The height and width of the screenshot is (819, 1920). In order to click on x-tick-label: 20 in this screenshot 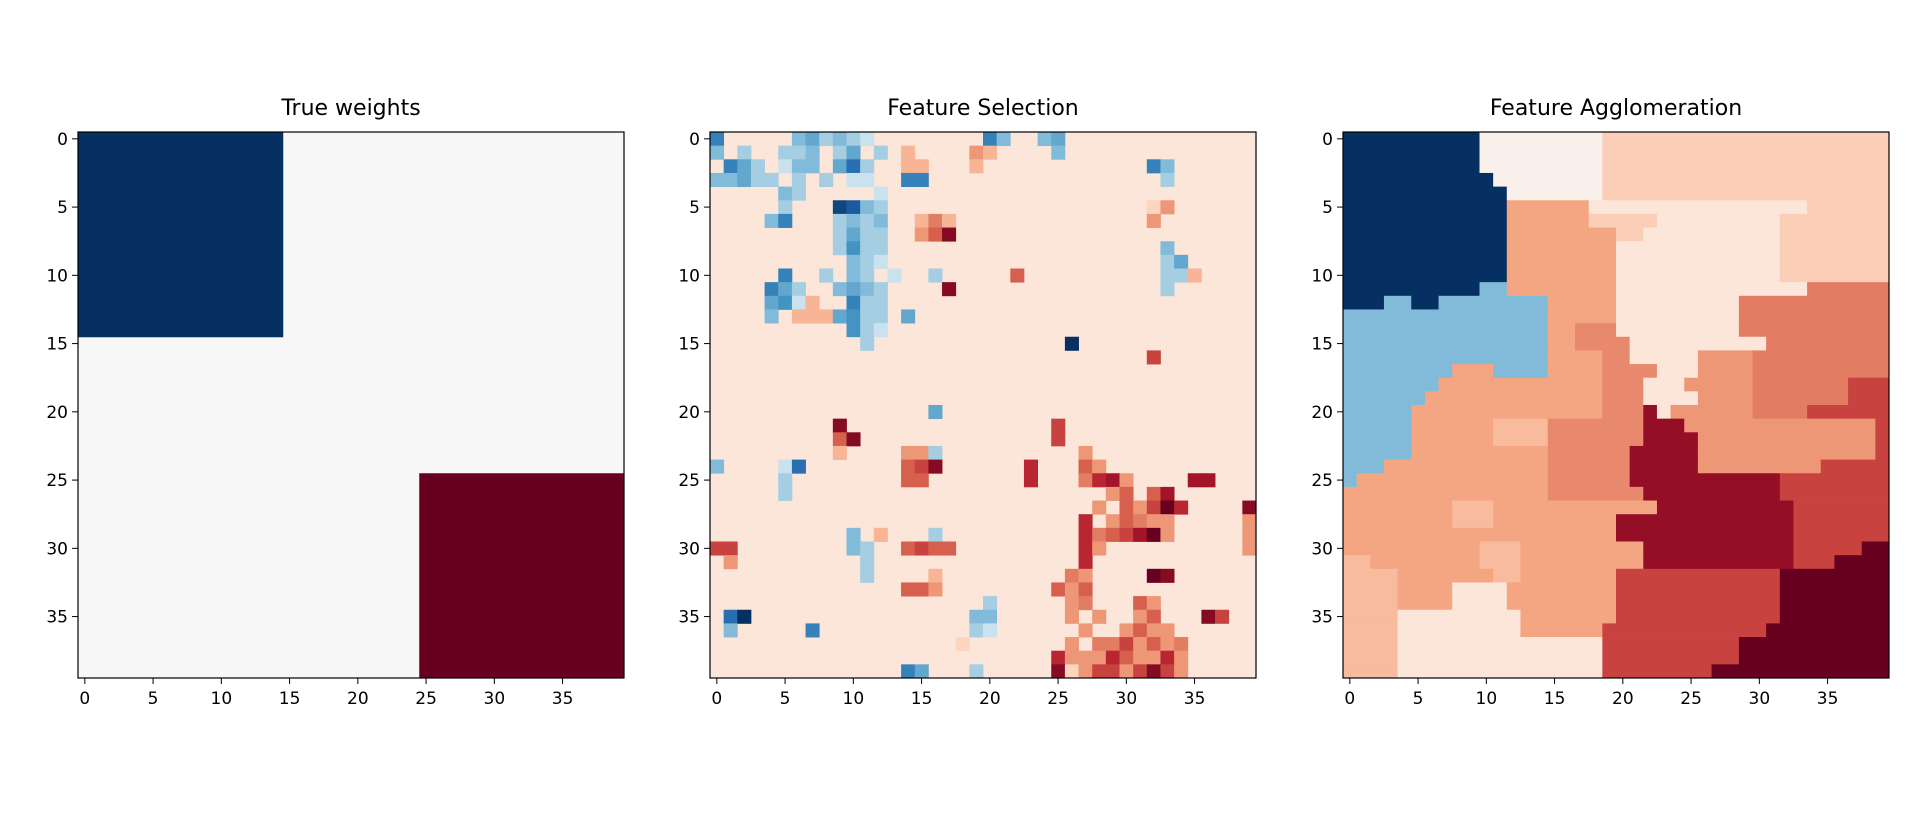, I will do `click(358, 699)`.